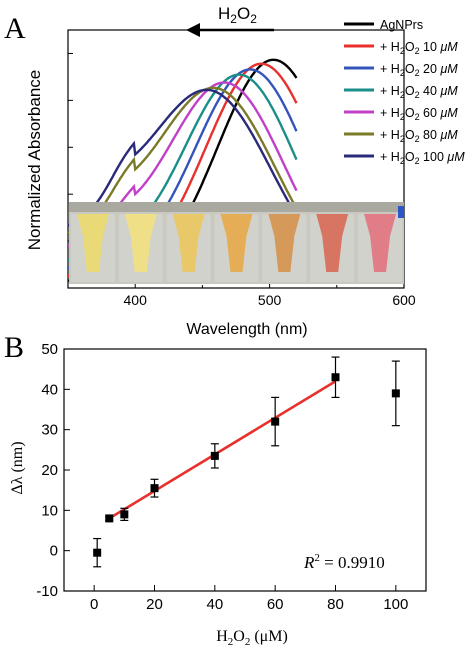  I want to click on vial-photo, so click(236, 243).